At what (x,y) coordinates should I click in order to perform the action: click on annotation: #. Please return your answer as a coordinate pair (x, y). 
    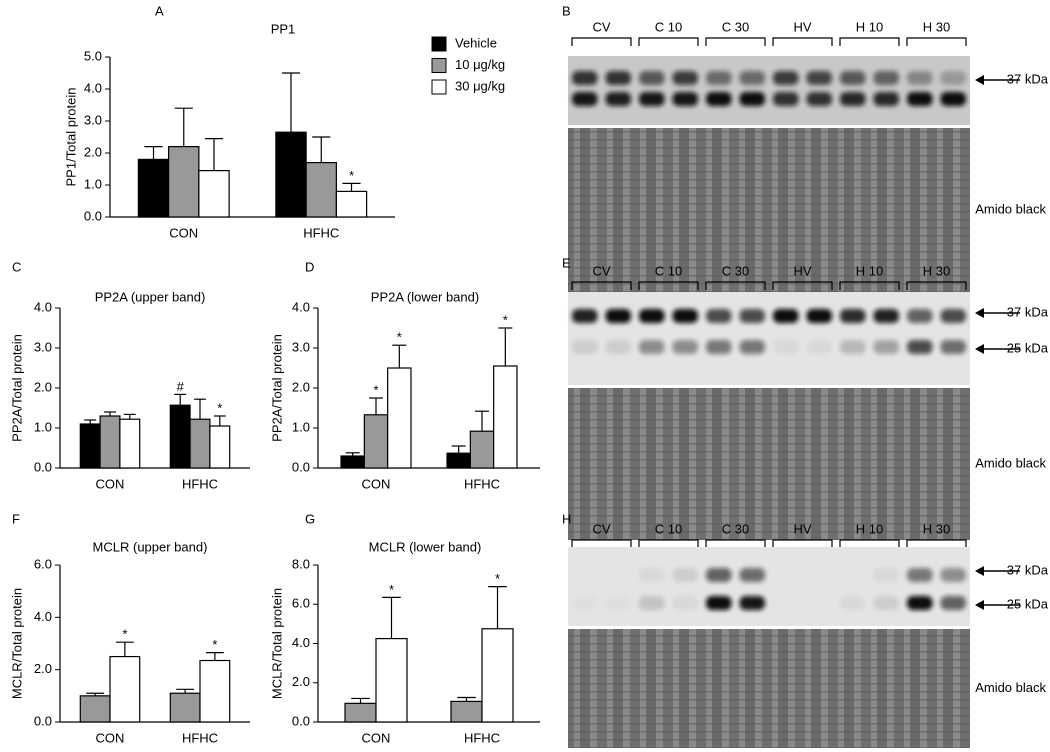
    Looking at the image, I should click on (181, 386).